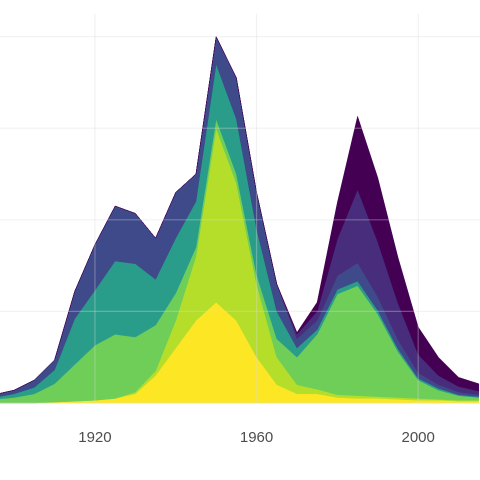 The height and width of the screenshot is (480, 480). Describe the element at coordinates (94, 437) in the screenshot. I see `x-tick-label: 1920` at that location.